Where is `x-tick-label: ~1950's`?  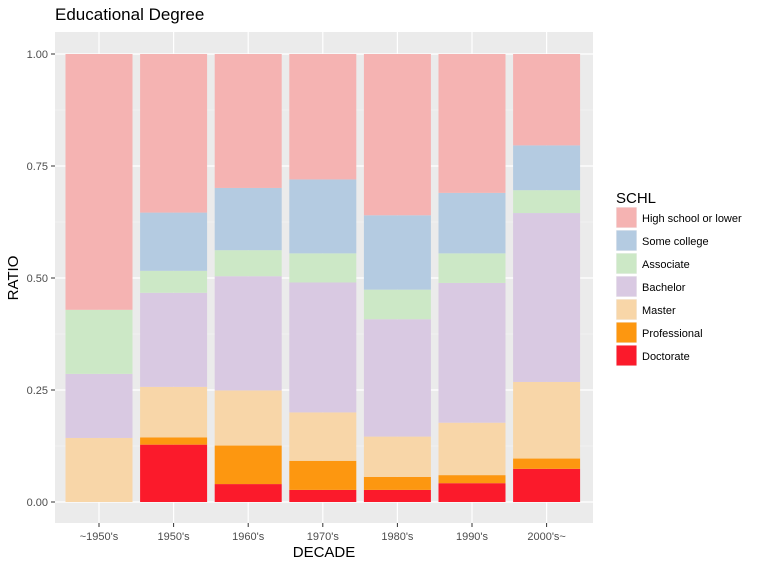 x-tick-label: ~1950's is located at coordinates (99, 537).